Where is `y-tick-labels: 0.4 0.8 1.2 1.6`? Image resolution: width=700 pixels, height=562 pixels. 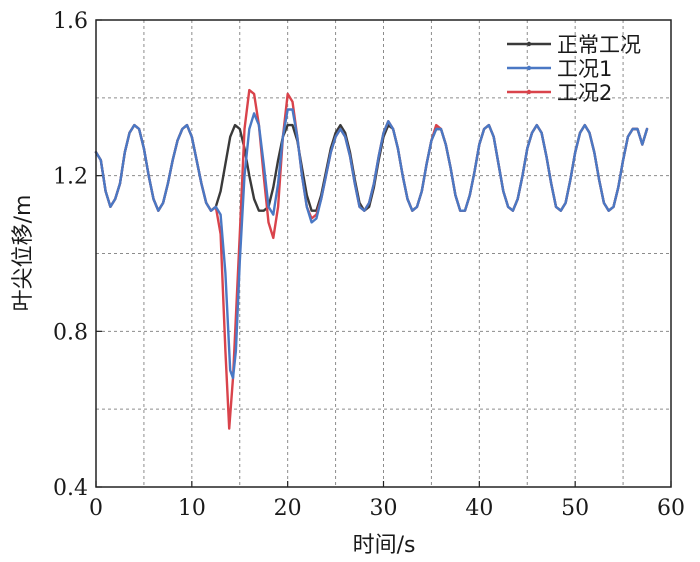
y-tick-labels: 0.4 0.8 1.2 1.6 is located at coordinates (70, 255).